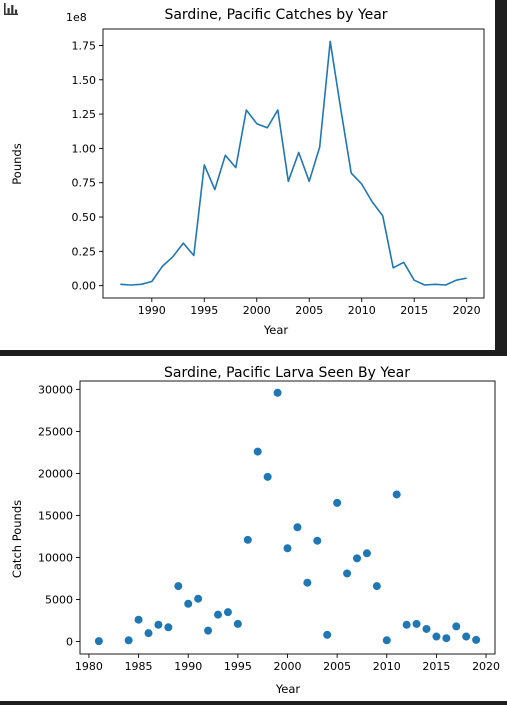 The width and height of the screenshot is (507, 705). I want to click on y-tick-label: 0.50, so click(84, 217).